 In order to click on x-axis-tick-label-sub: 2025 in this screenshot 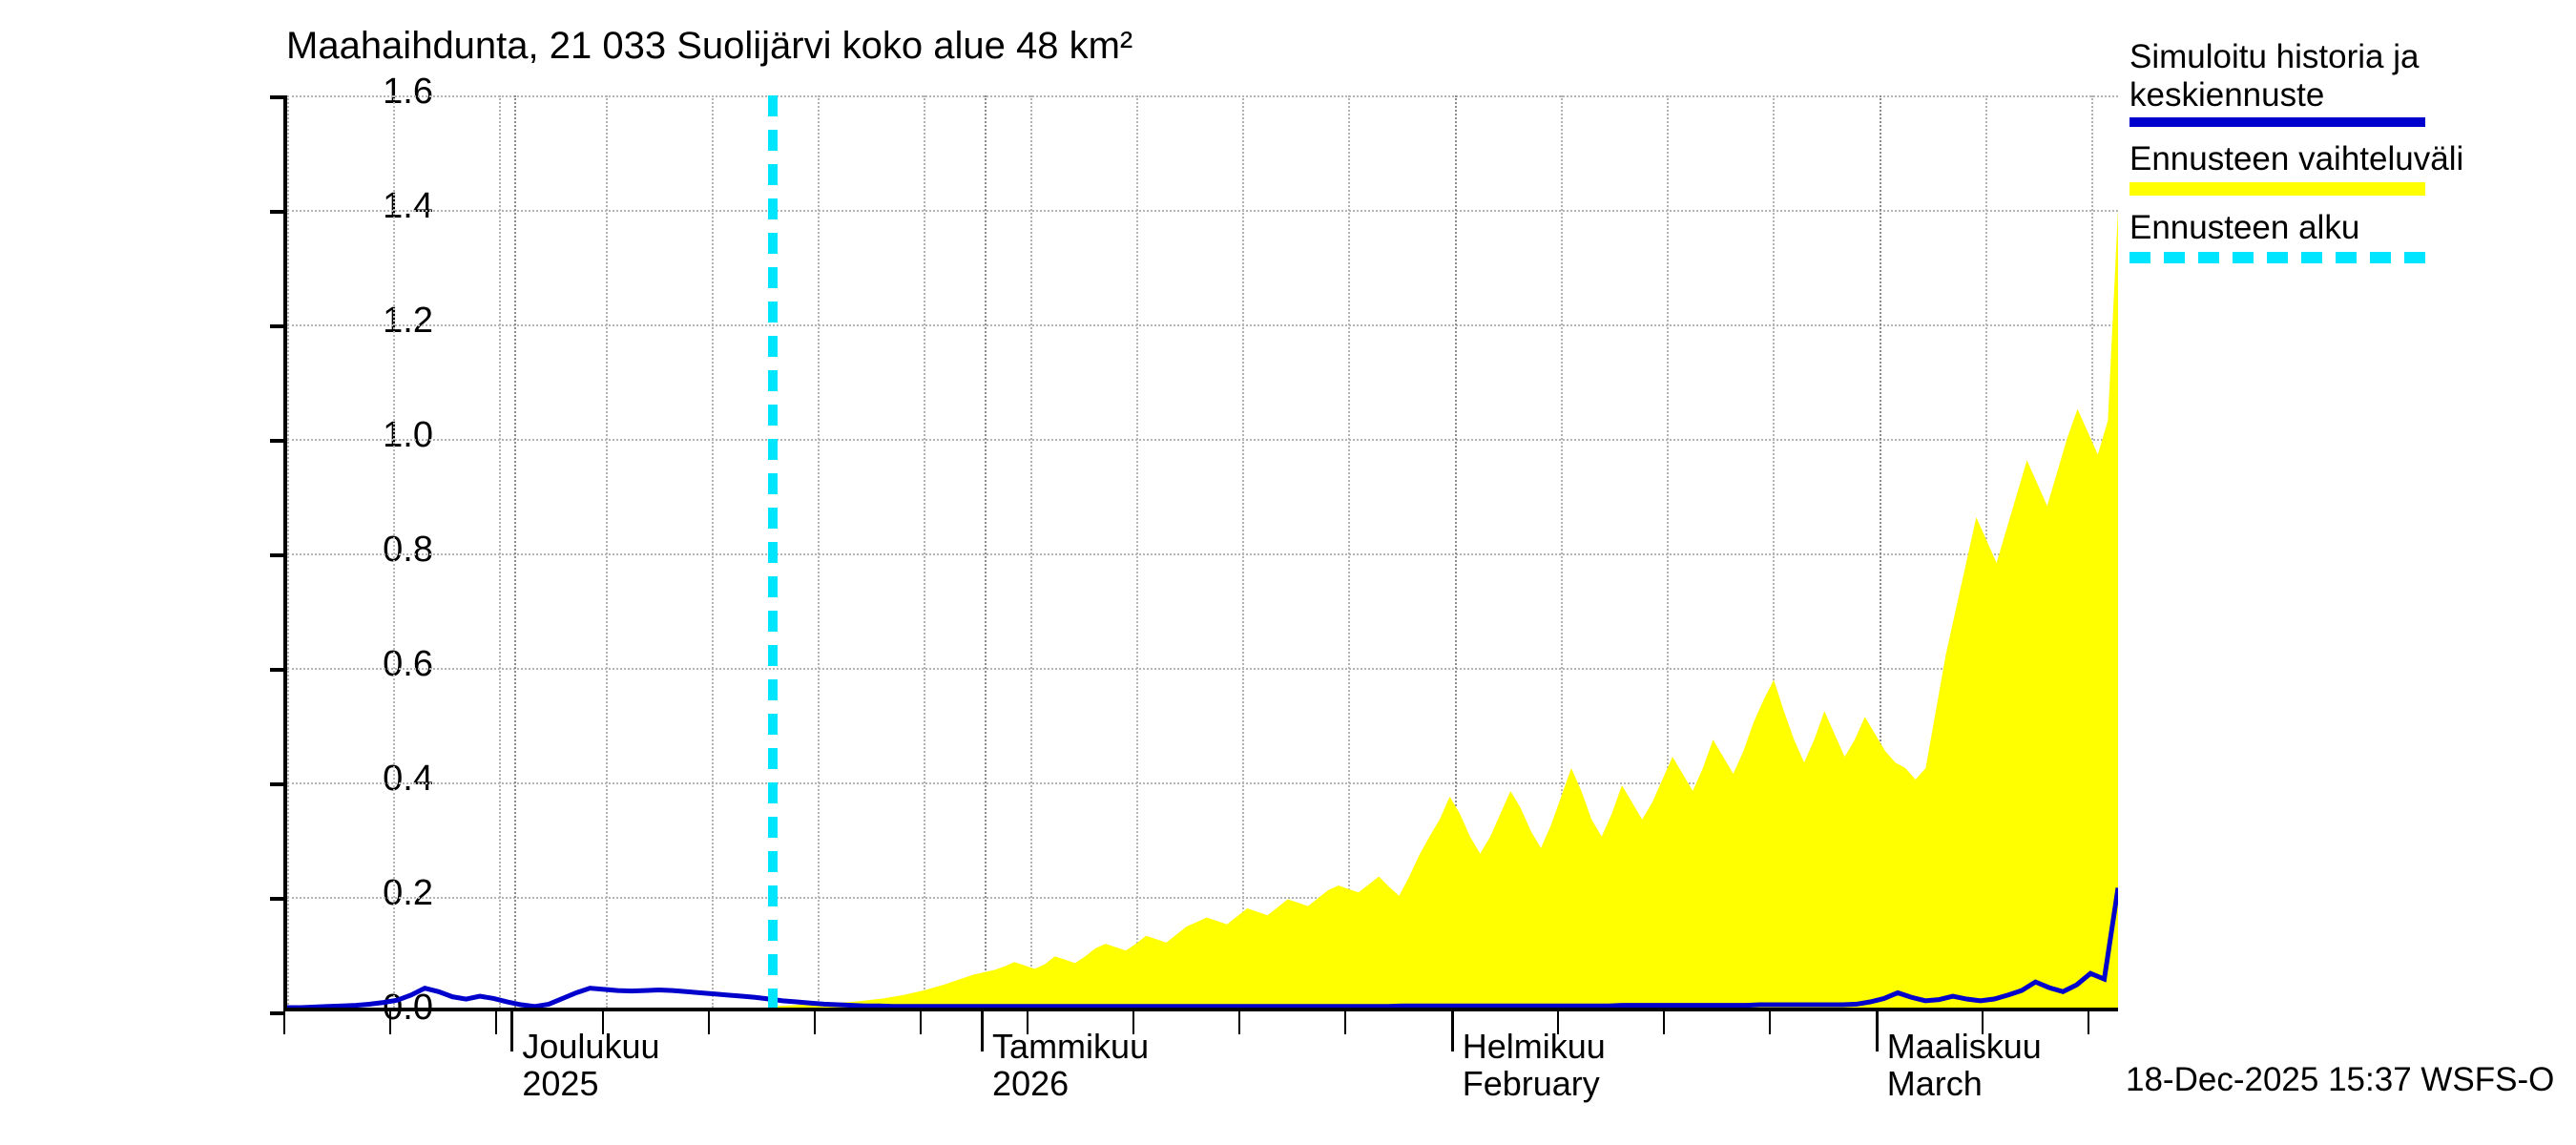, I will do `click(560, 1083)`.